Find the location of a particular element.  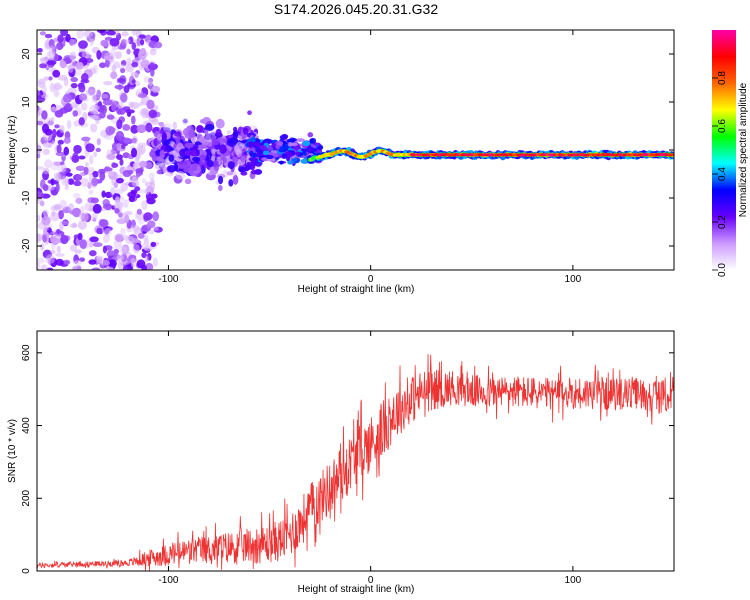

spectrogram-x-label: Height of straight line (km) is located at coordinates (356, 289).